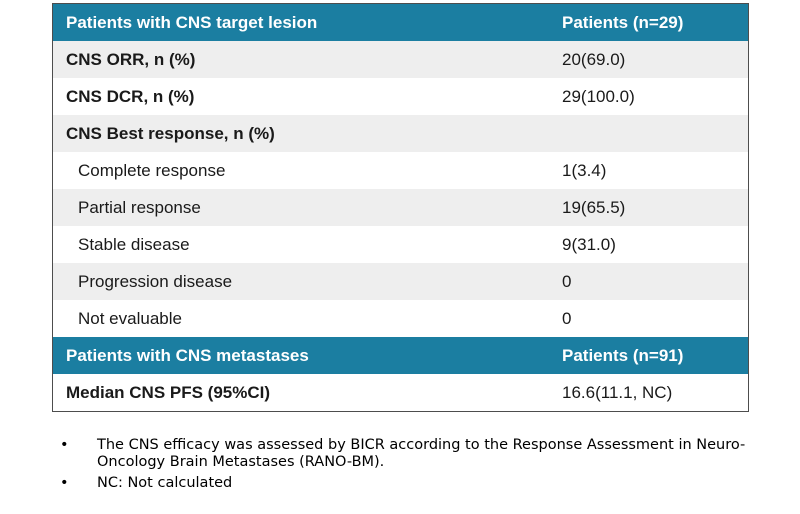 This screenshot has width=800, height=514. I want to click on table-row: Progression disease 0, so click(400, 281).